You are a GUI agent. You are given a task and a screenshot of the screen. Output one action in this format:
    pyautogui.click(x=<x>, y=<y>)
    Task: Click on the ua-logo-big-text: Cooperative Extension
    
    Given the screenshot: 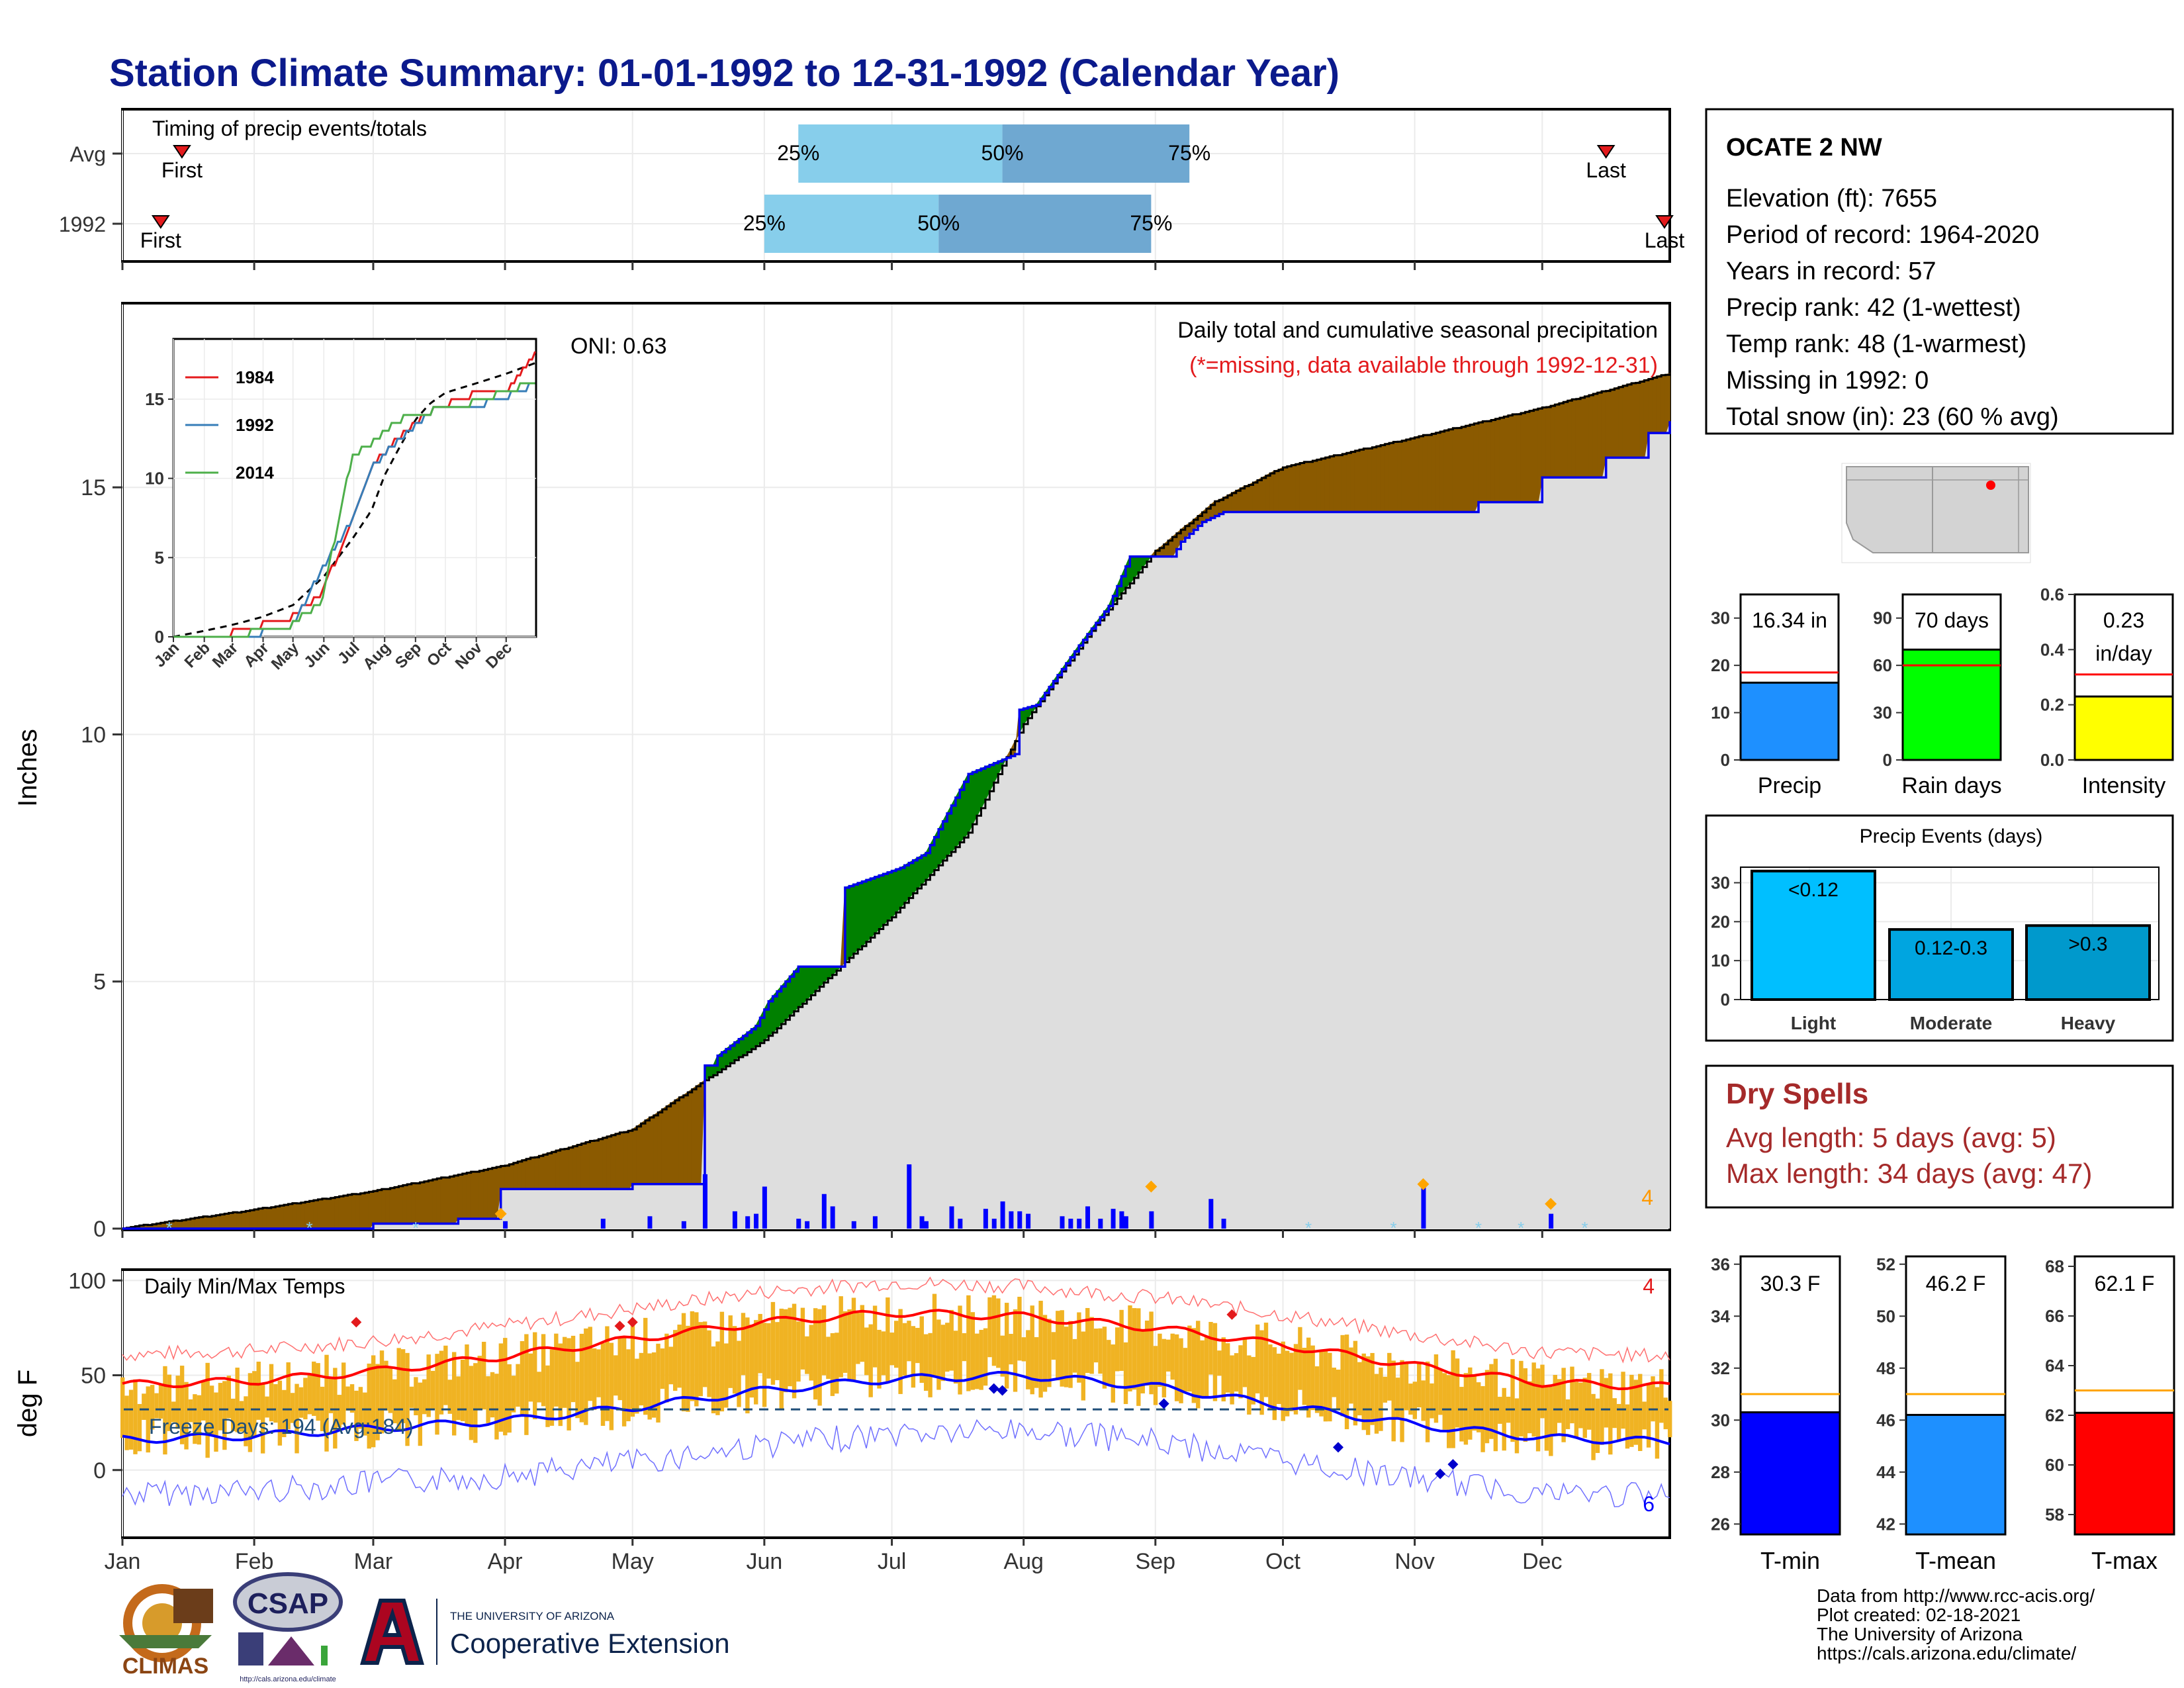 What is the action you would take?
    pyautogui.click(x=590, y=1643)
    